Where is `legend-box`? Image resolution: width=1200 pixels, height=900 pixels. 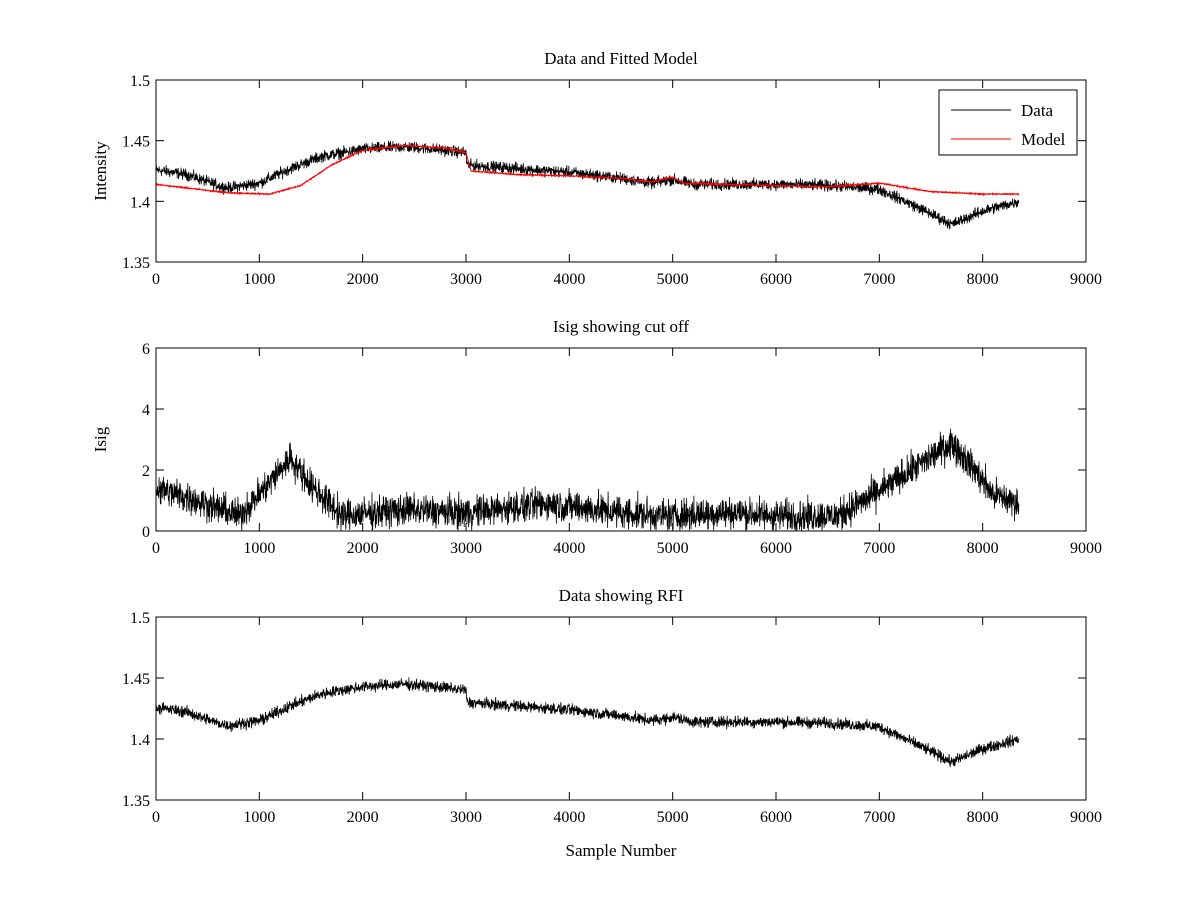 legend-box is located at coordinates (1008, 122).